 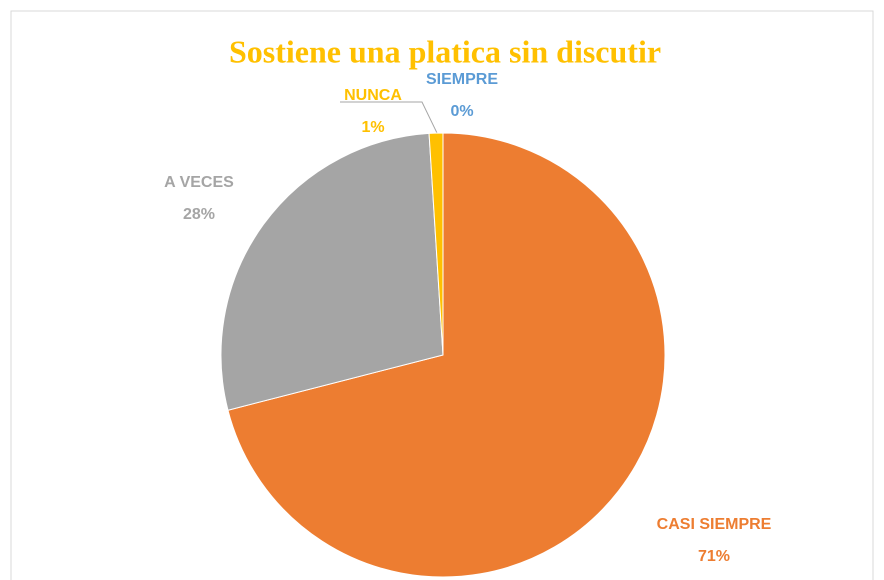 What do you see at coordinates (372, 127) in the screenshot?
I see `slice-value-label: 1%` at bounding box center [372, 127].